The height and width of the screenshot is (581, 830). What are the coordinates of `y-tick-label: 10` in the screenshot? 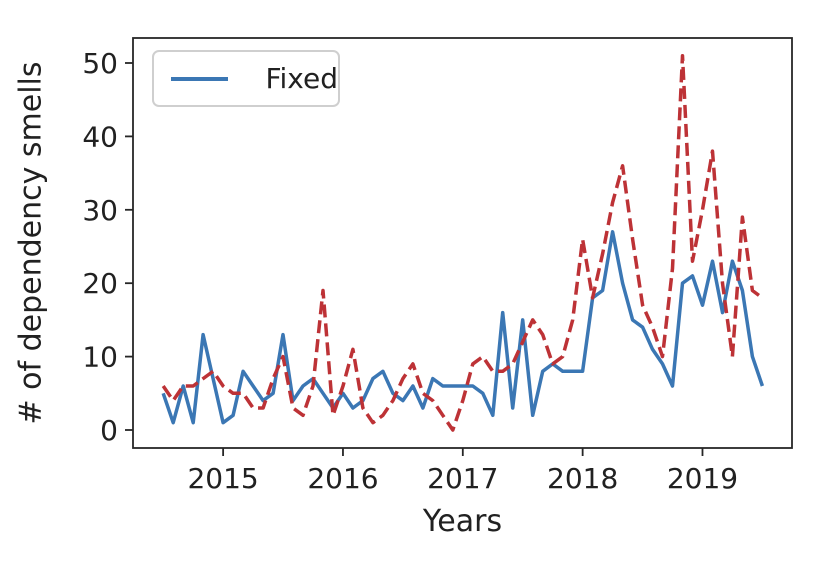 It's located at (100, 357).